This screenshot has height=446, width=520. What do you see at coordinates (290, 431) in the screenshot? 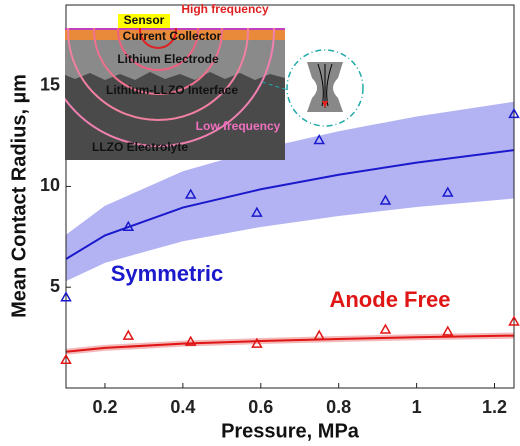
I see `x-axis-label: Pressure, MPa` at bounding box center [290, 431].